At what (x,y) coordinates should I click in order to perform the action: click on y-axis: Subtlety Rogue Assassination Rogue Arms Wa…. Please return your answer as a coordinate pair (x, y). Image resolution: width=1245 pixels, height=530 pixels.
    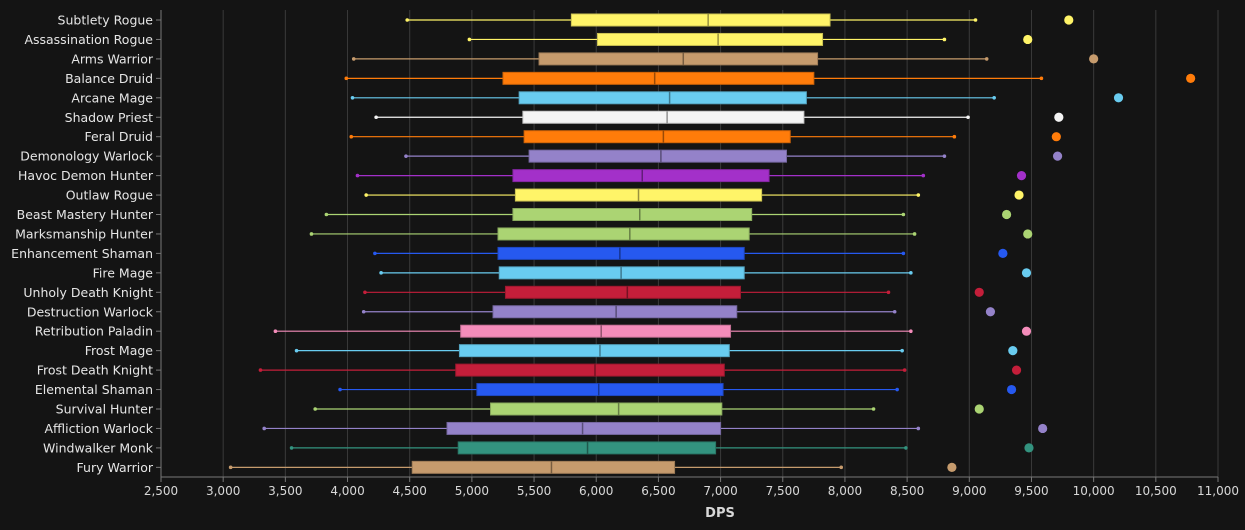
    Looking at the image, I should click on (86, 243).